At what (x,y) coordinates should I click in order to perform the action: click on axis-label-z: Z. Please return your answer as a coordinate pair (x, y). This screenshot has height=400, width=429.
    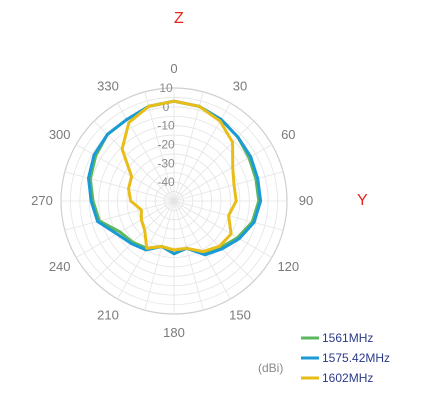
    Looking at the image, I should click on (179, 18).